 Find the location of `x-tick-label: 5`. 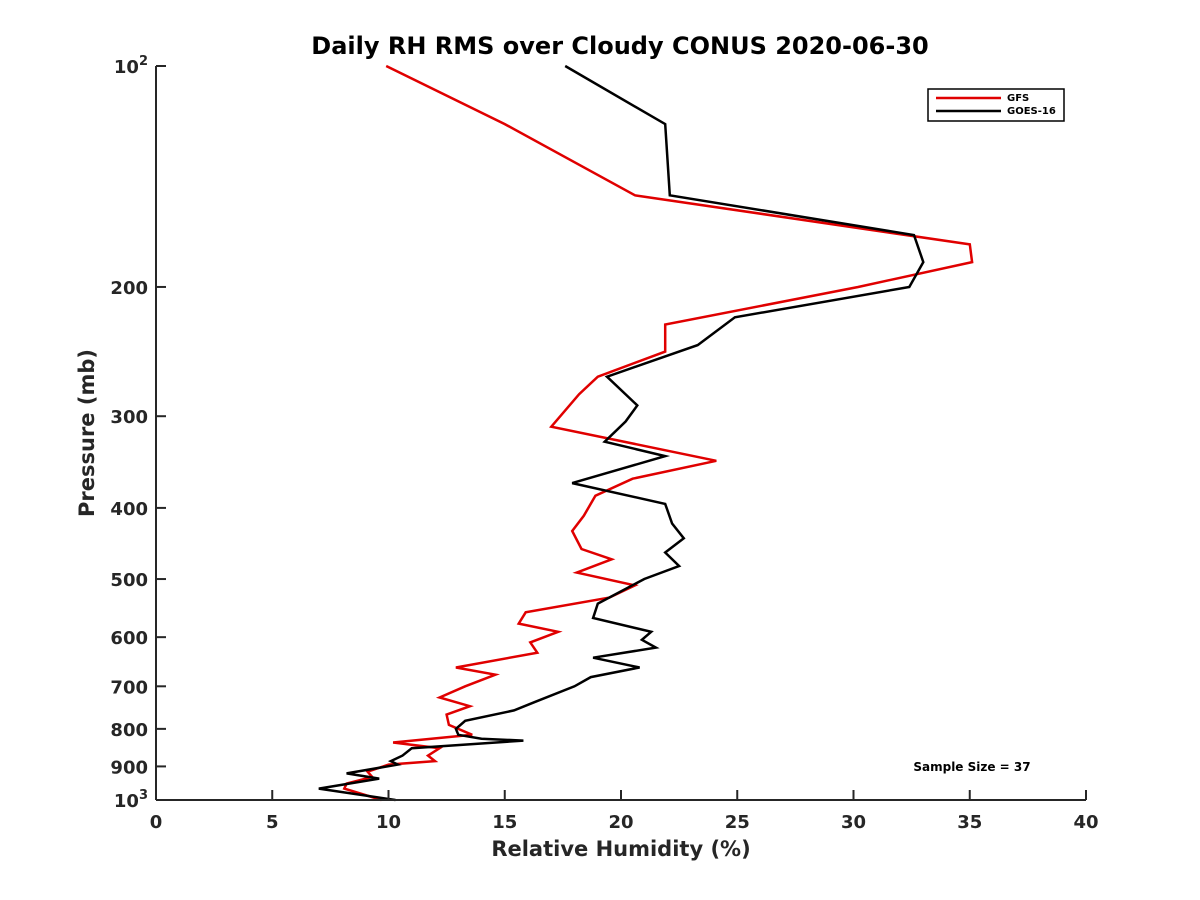

x-tick-label: 5 is located at coordinates (272, 822).